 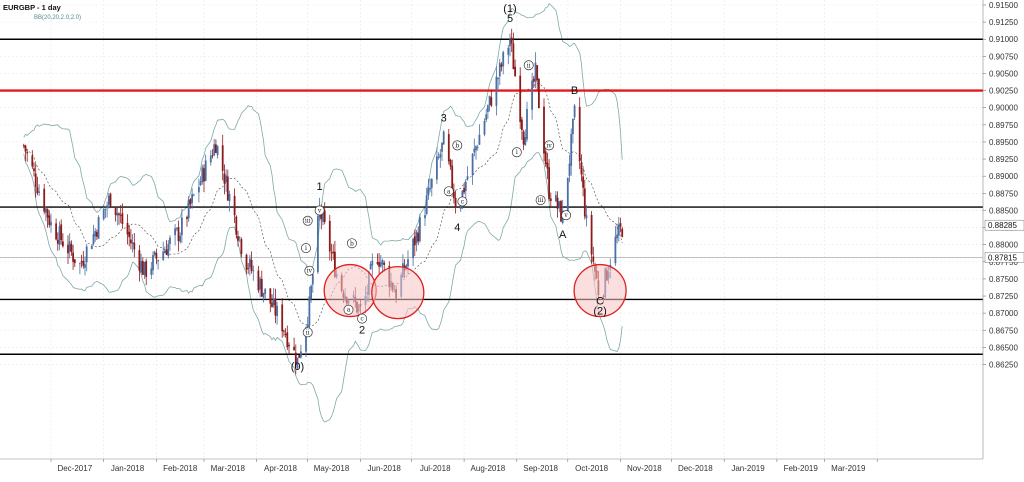 What do you see at coordinates (362, 319) in the screenshot?
I see `circled-label-text: c` at bounding box center [362, 319].